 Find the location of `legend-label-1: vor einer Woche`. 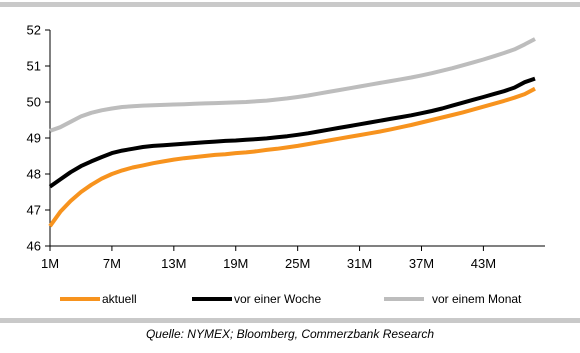

legend-label-1: vor einer Woche is located at coordinates (277, 299).